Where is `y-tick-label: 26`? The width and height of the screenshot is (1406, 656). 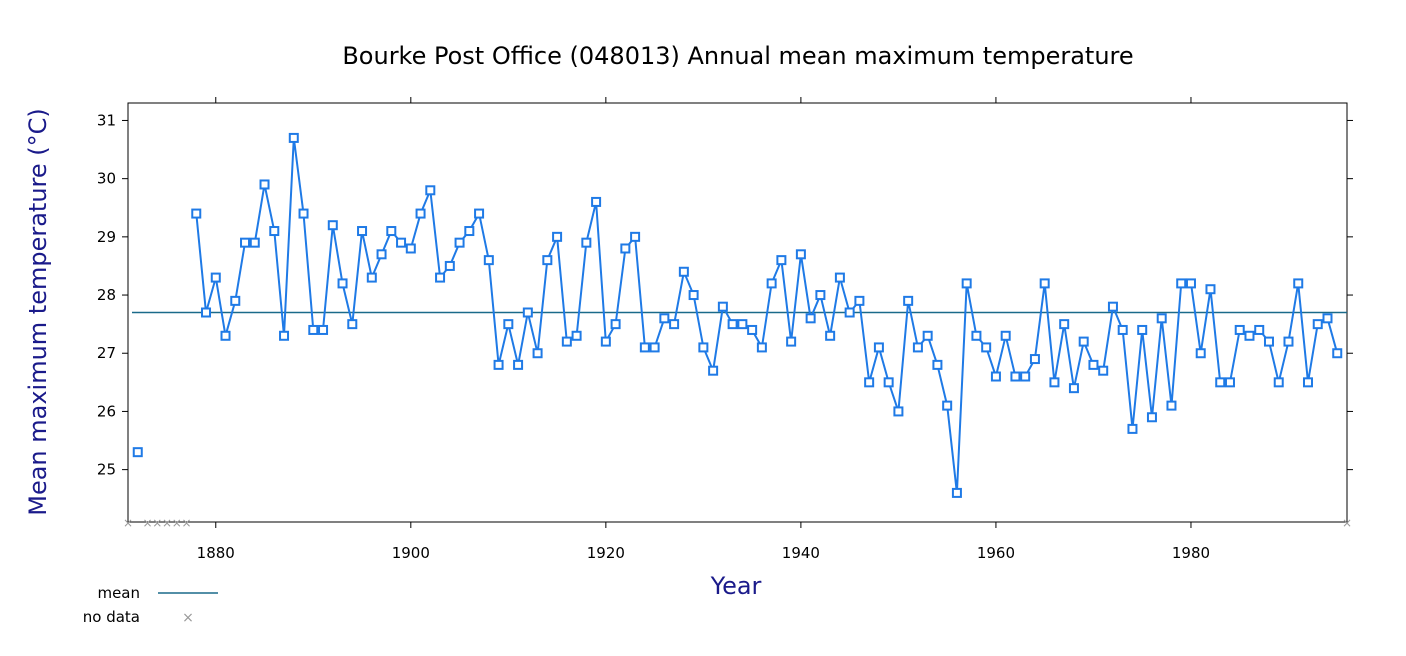 y-tick-label: 26 is located at coordinates (106, 411).